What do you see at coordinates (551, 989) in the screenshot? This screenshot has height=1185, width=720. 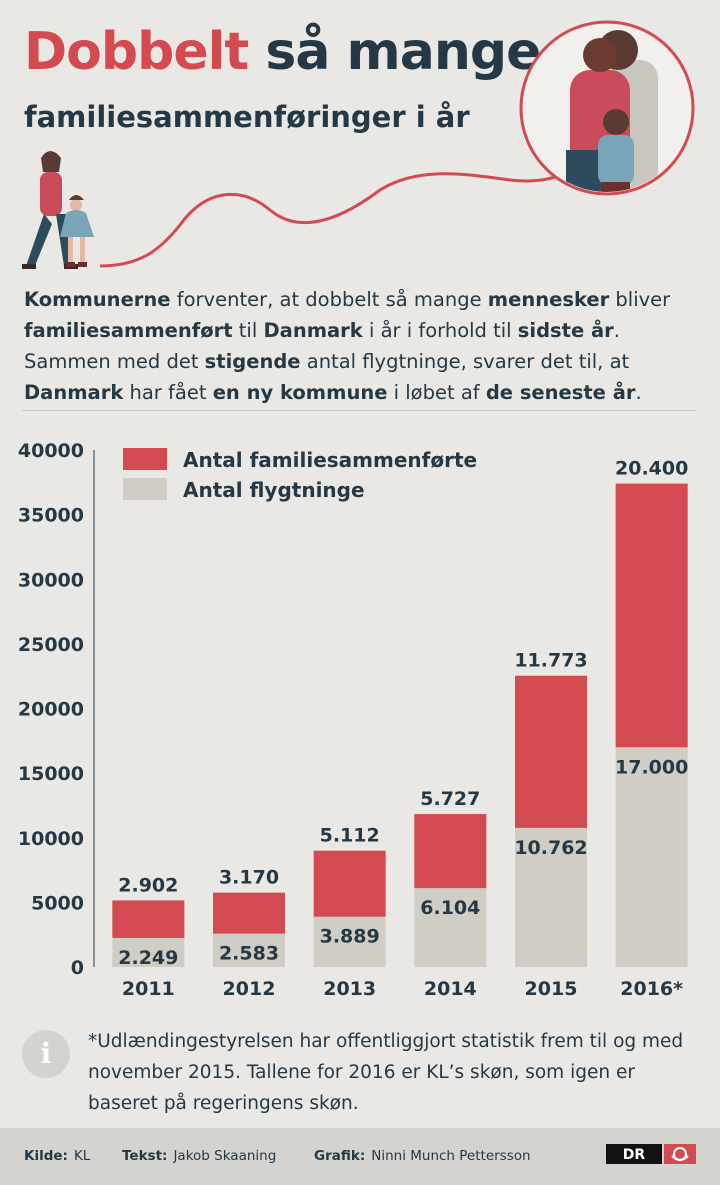 I see `x-tick-label: 2015` at bounding box center [551, 989].